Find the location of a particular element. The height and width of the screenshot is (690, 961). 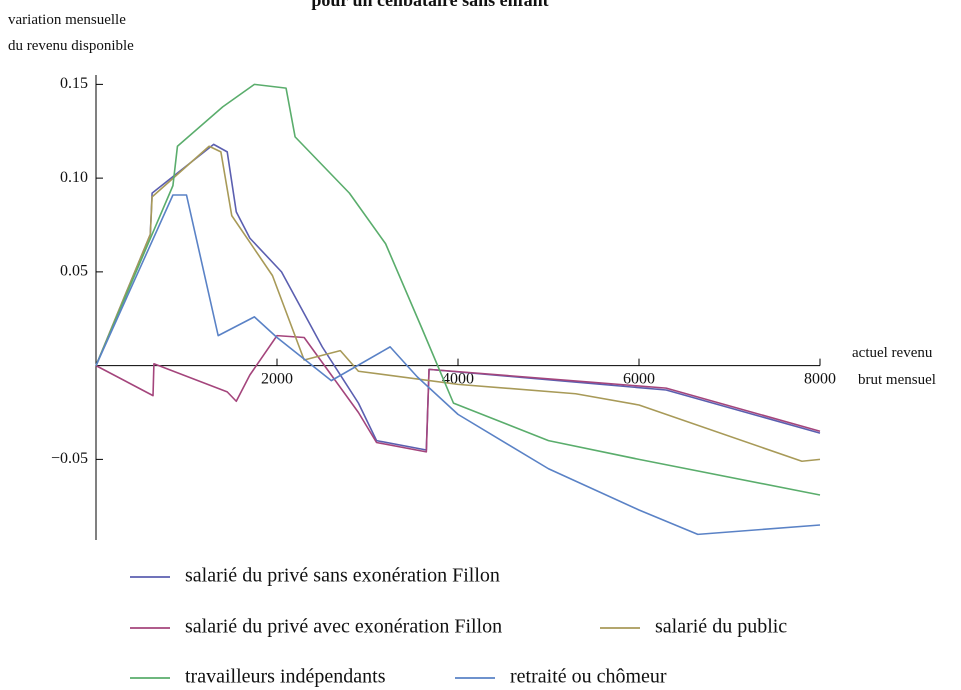

y-tick-label: 0.10 is located at coordinates (74, 177).